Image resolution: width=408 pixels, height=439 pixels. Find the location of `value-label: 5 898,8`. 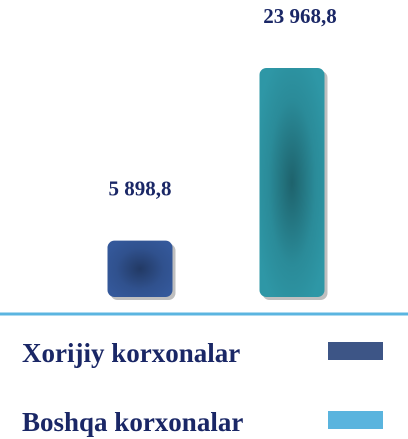

value-label: 5 898,8 is located at coordinates (140, 189).